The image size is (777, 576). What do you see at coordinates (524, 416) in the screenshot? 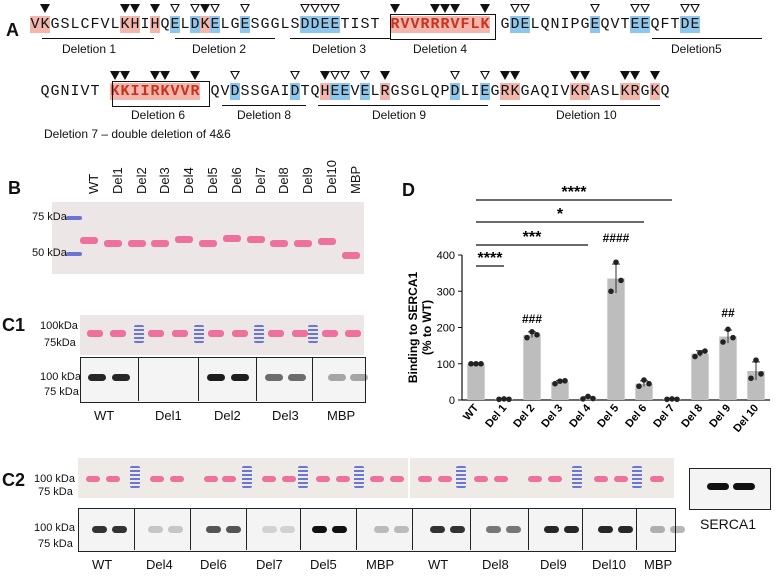
I see `x-tick-label: Del 2` at bounding box center [524, 416].